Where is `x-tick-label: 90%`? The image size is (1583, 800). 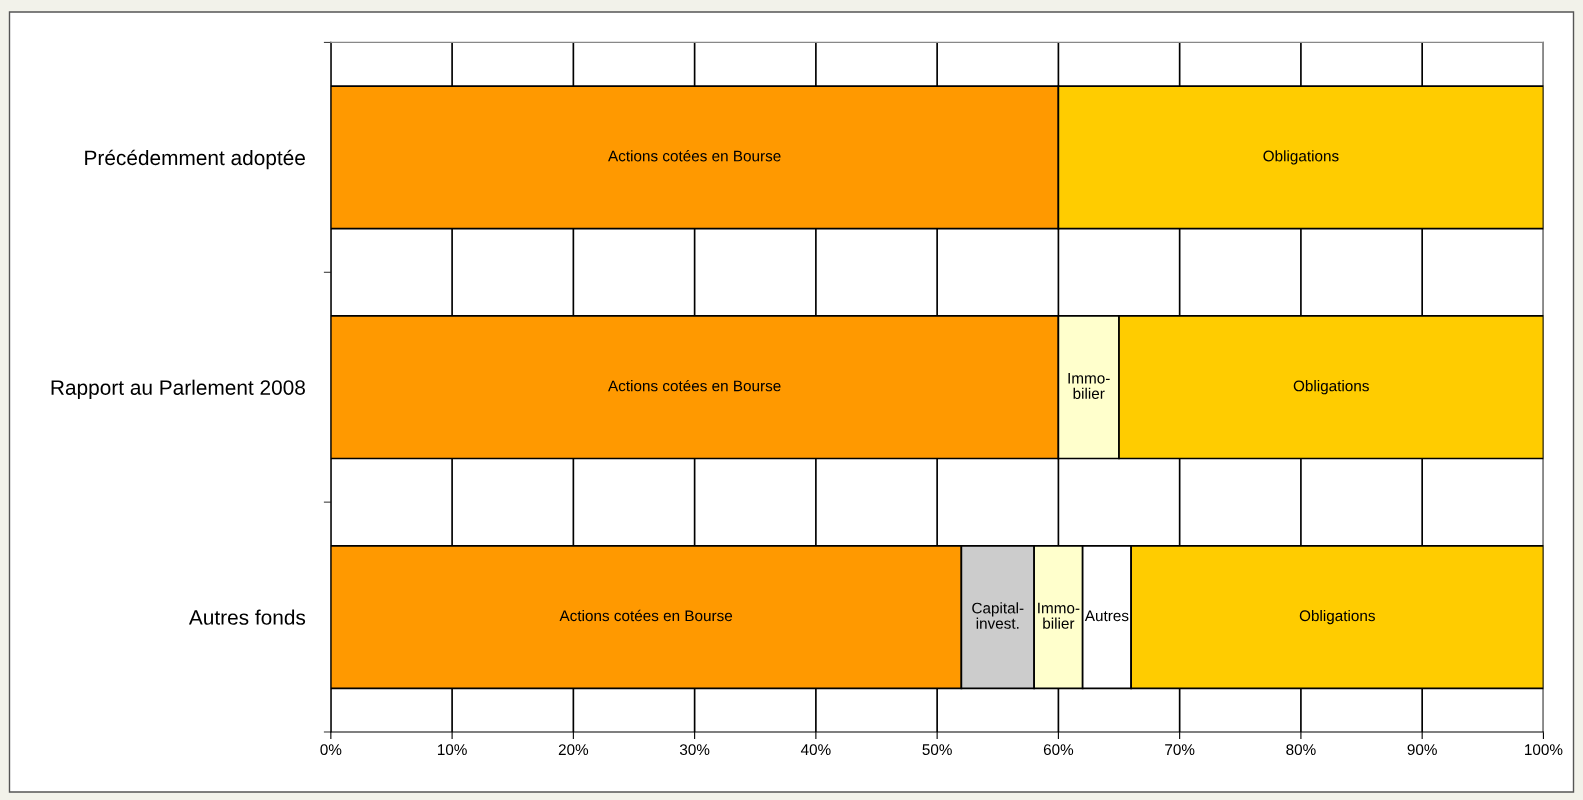
x-tick-label: 90% is located at coordinates (1422, 750).